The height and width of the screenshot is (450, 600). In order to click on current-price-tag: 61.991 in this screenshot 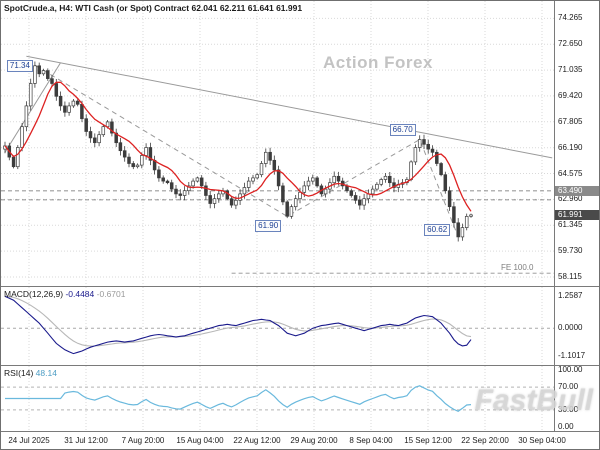, I will do `click(577, 214)`.